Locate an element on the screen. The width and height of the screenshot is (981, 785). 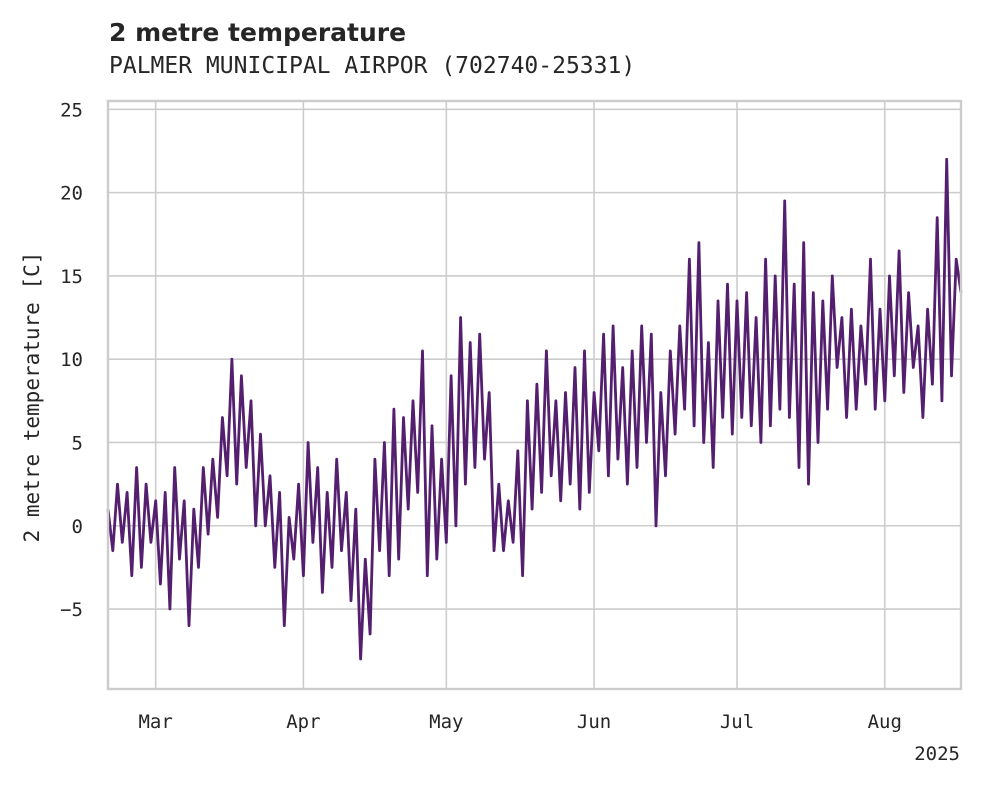
x-tick-label: Mar is located at coordinates (155, 722).